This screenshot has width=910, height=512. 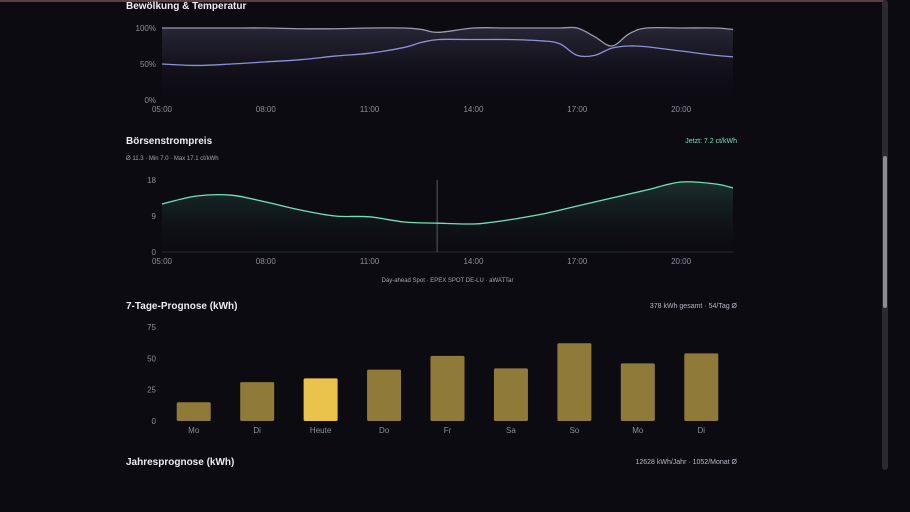 I want to click on clouds-area, so click(x=447, y=63).